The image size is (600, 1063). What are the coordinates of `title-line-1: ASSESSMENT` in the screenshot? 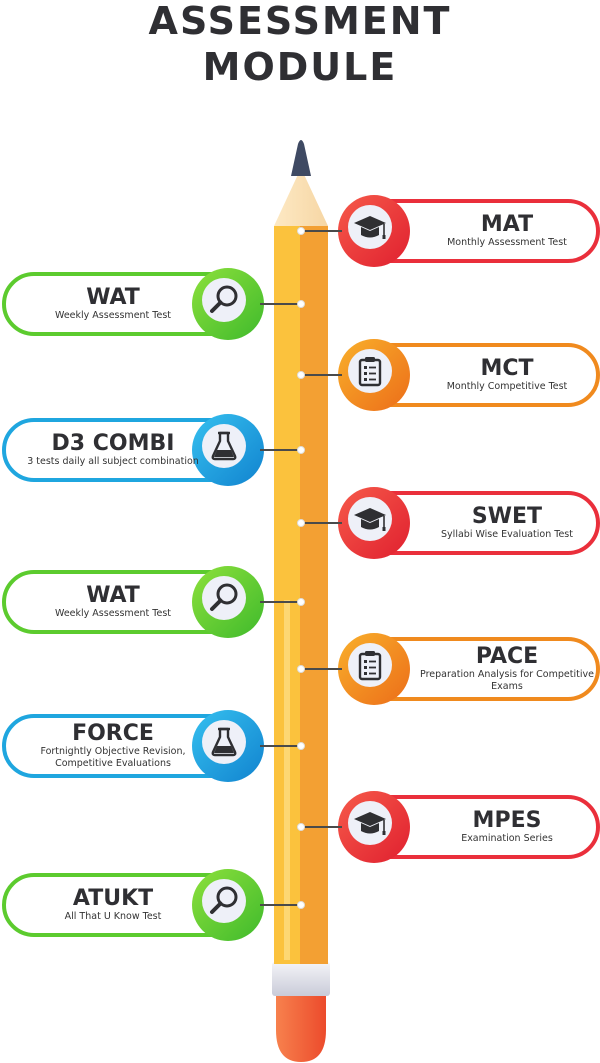 It's located at (300, 21).